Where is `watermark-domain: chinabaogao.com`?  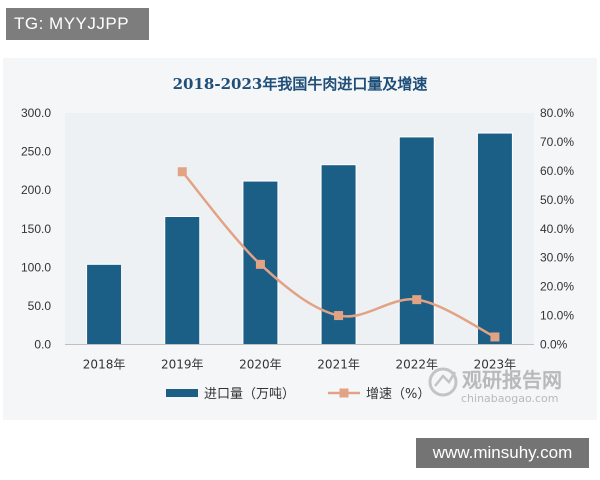 watermark-domain: chinabaogao.com is located at coordinates (510, 398).